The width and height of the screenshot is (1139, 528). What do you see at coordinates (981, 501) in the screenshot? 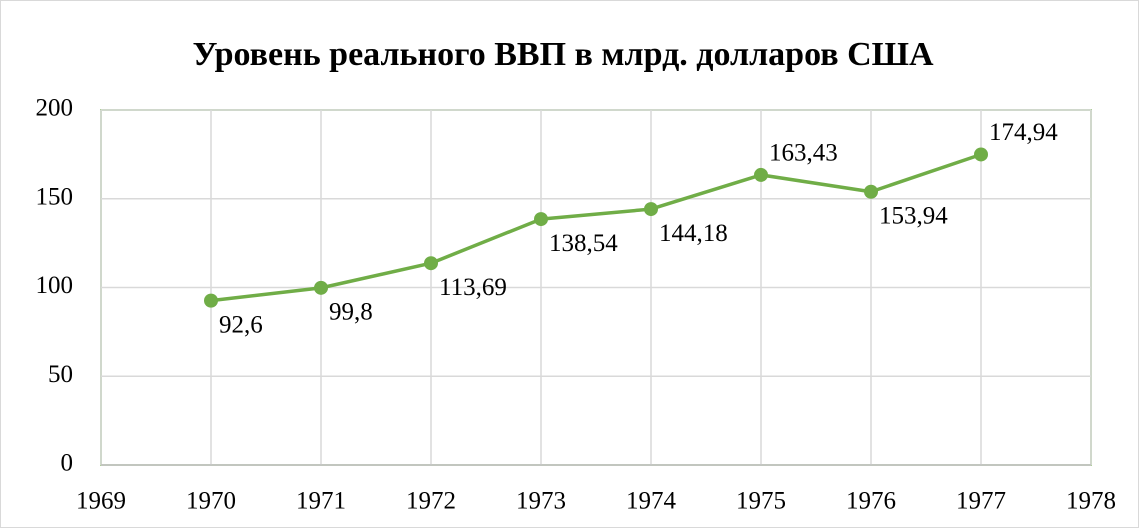
I see `x-tick-label: 1977` at bounding box center [981, 501].